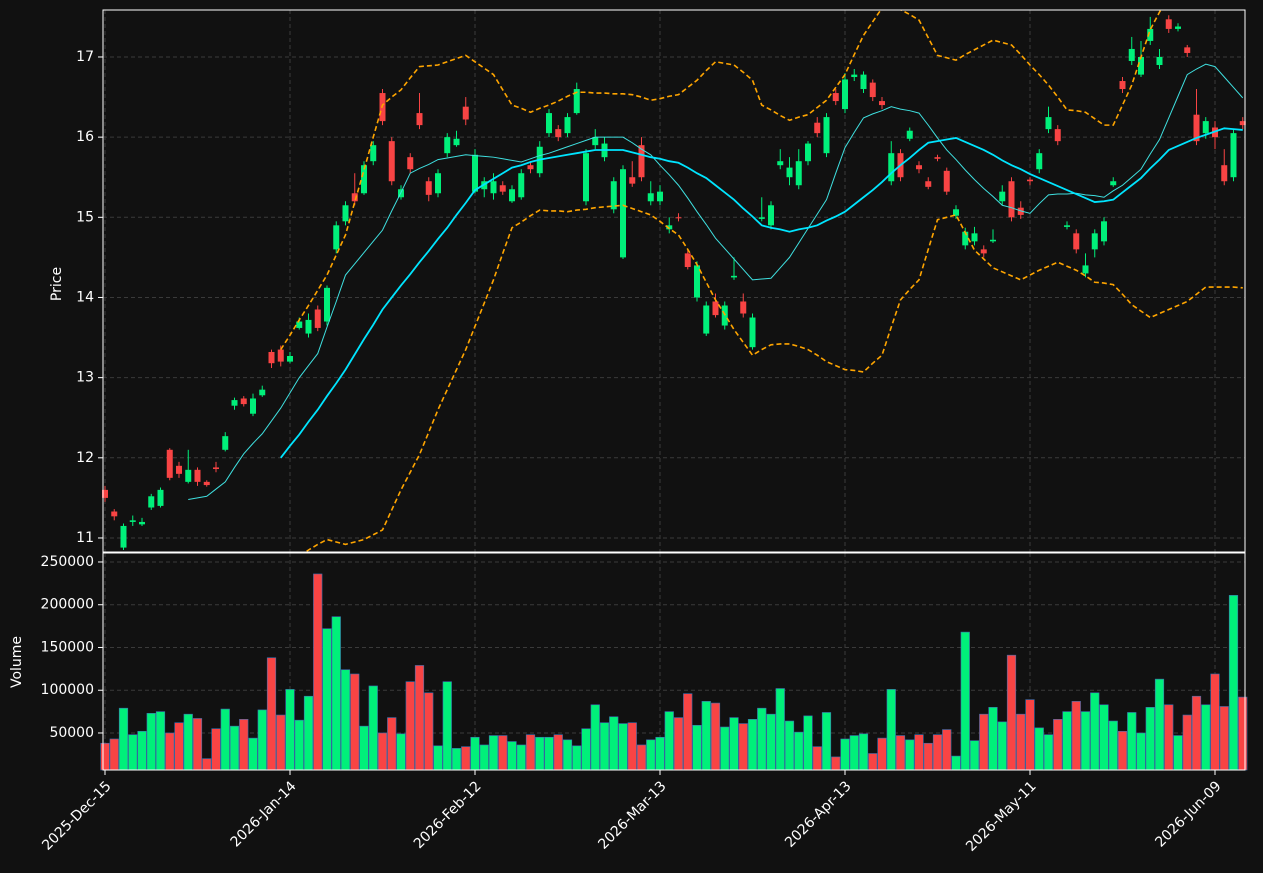 The image size is (1263, 873). What do you see at coordinates (85, 217) in the screenshot?
I see `y-tick-label: 15` at bounding box center [85, 217].